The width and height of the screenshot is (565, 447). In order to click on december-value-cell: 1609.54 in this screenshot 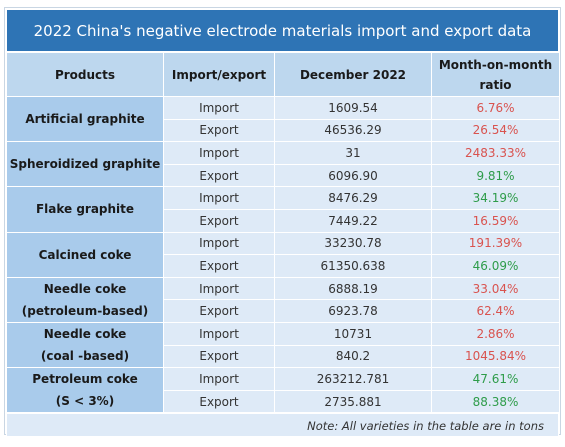, I will do `click(353, 108)`.